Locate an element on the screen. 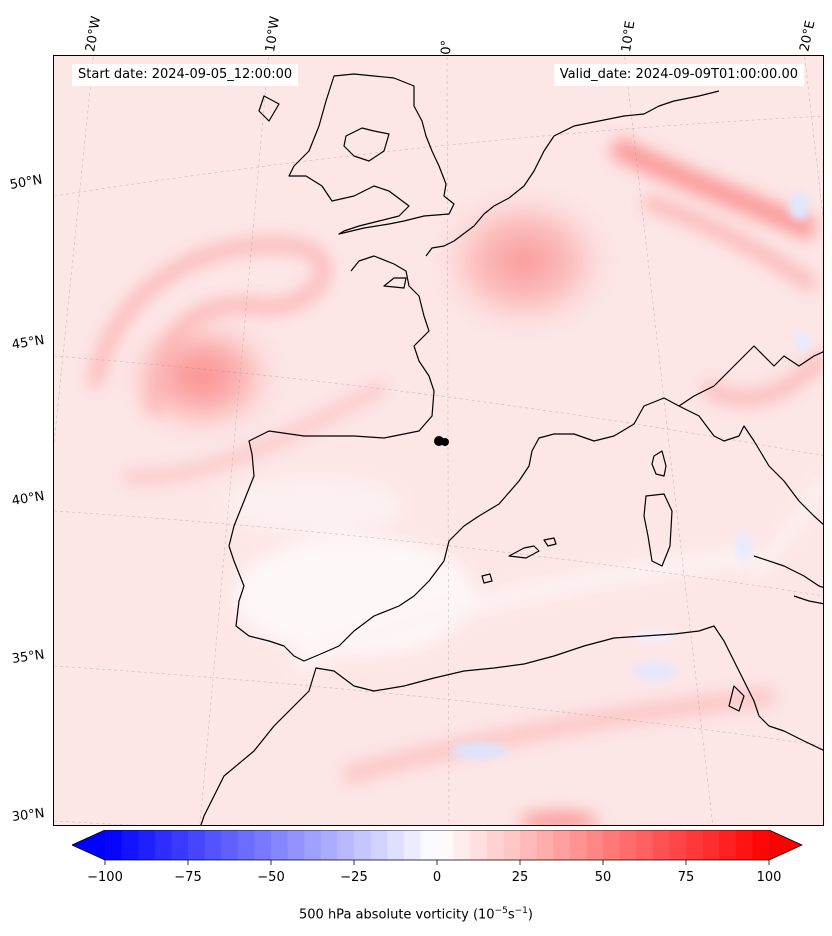  colorbar-title: 500 hPa absolute vorticity (10−5s−1) is located at coordinates (416, 914).